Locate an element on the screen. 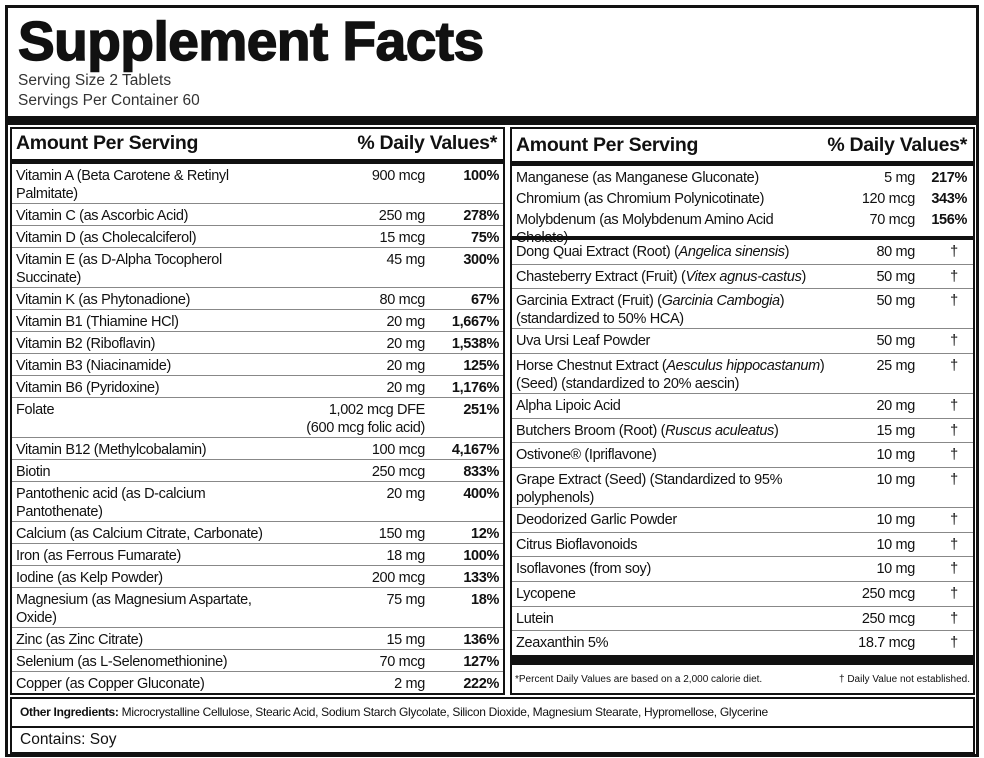 This screenshot has height=758, width=984. row: Zinc (as Zinc Citrate) 15 mg 136% is located at coordinates (257, 639).